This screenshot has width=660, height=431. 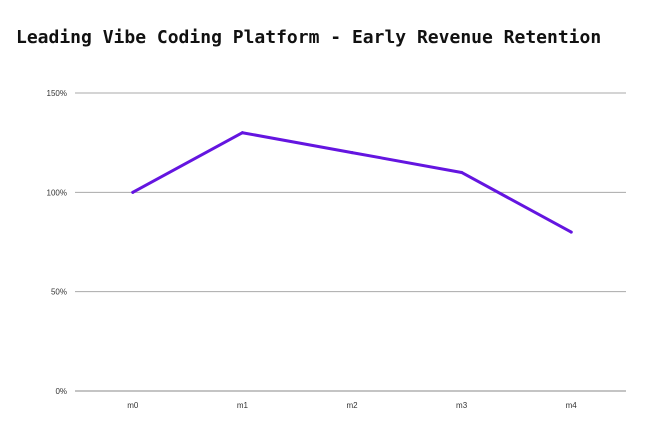 I want to click on x-tick-label: m3, so click(x=462, y=405).